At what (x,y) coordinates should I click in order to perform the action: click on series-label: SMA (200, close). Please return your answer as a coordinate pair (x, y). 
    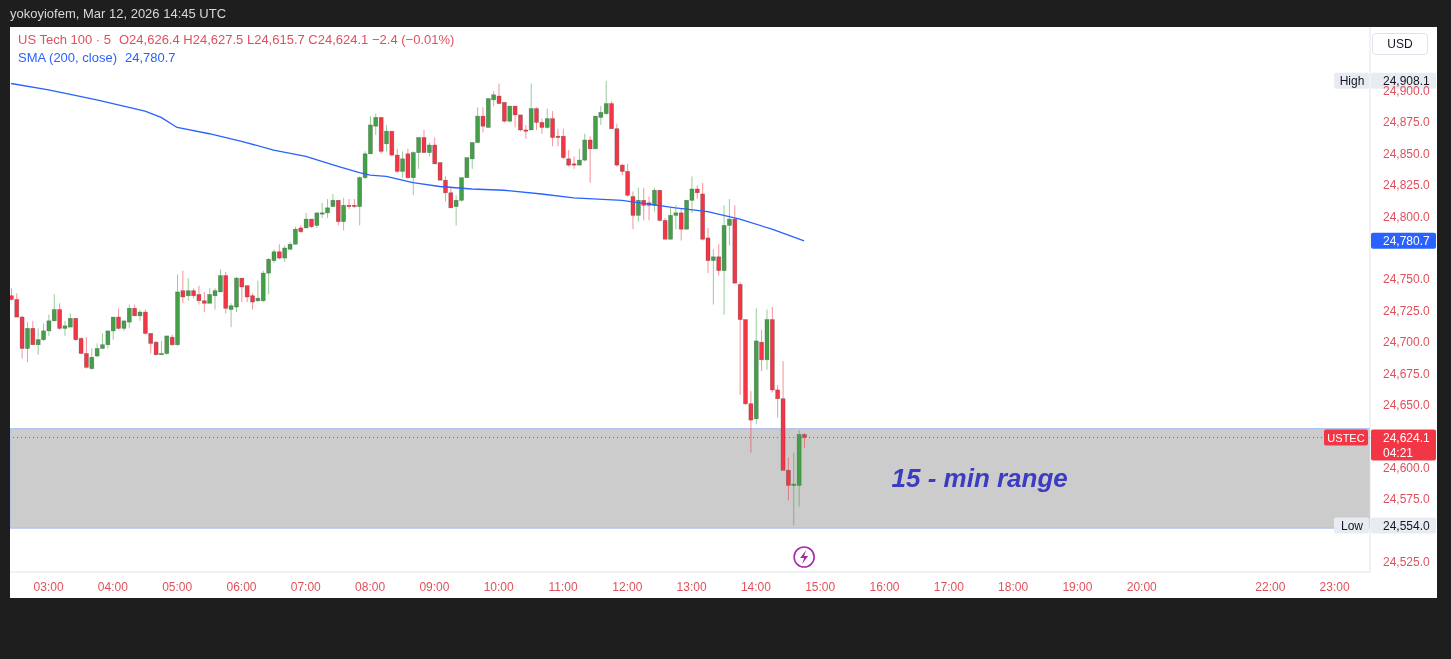
    Looking at the image, I should click on (67, 57).